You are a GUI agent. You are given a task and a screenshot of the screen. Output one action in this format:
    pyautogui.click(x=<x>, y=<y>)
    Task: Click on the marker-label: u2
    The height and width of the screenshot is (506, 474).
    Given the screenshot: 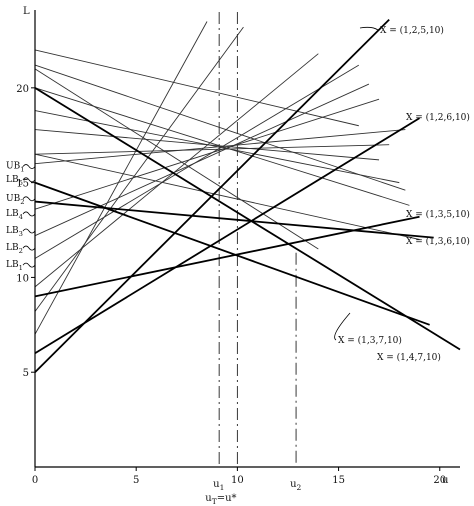 What is the action you would take?
    pyautogui.click(x=295, y=485)
    